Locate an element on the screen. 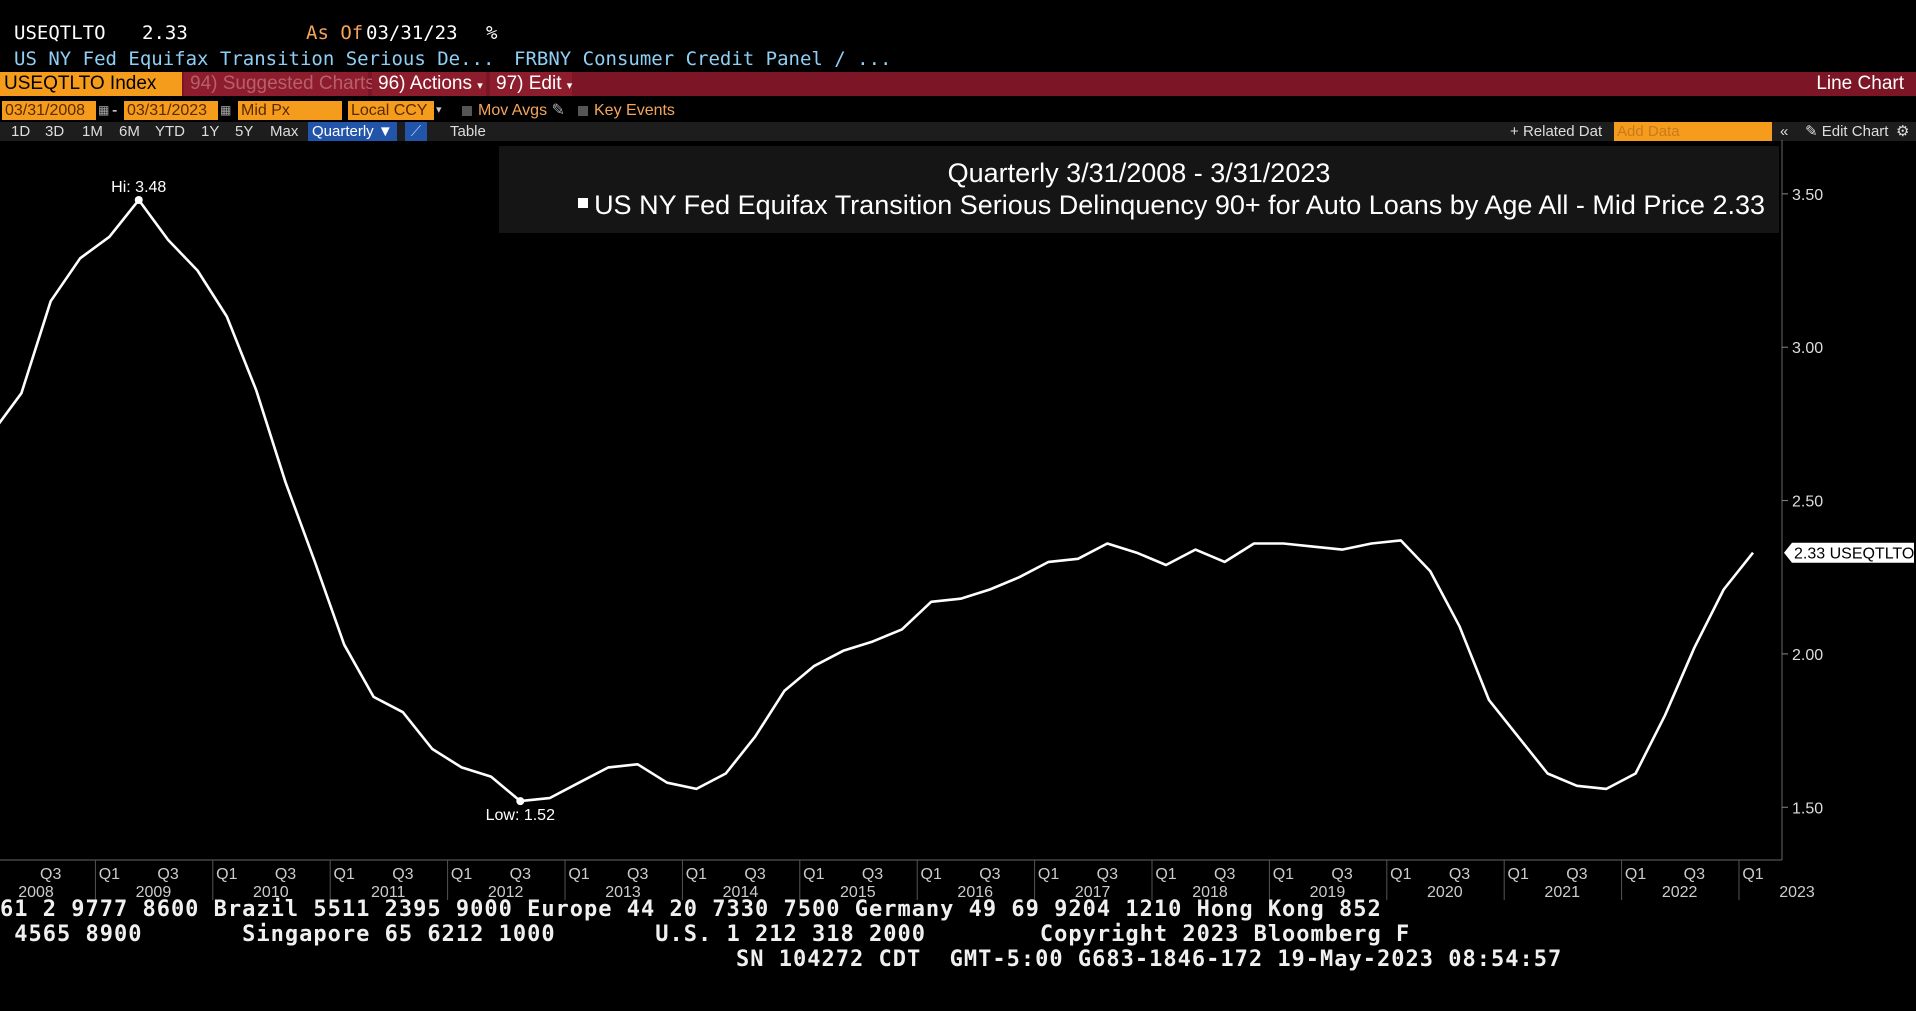  mov-avgs-label: Mov Avgs is located at coordinates (513, 110).